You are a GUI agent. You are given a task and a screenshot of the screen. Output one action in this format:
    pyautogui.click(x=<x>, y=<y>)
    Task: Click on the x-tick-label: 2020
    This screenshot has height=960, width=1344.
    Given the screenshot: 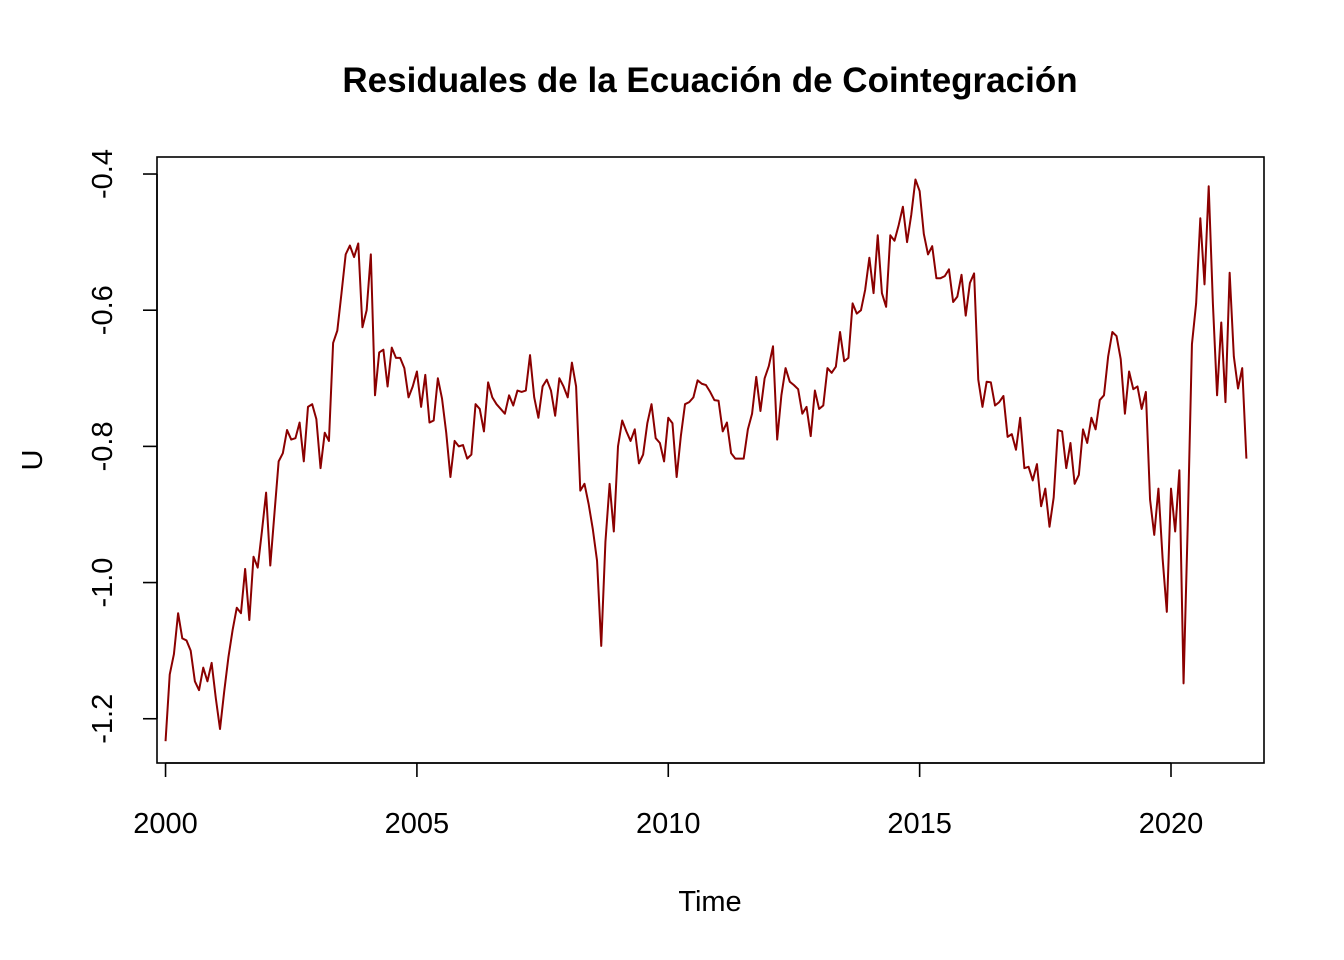 What is the action you would take?
    pyautogui.click(x=1171, y=824)
    